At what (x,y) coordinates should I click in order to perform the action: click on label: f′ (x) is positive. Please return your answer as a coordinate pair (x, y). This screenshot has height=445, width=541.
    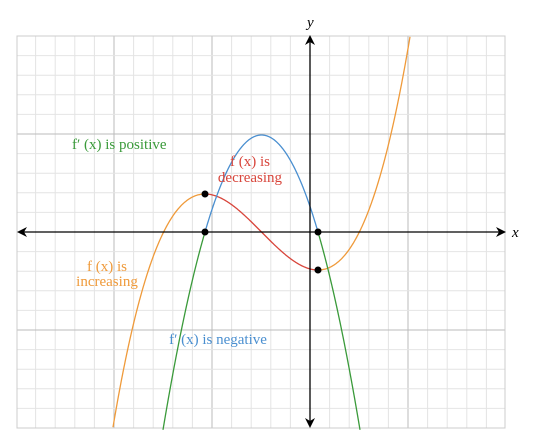
    Looking at the image, I should click on (119, 145).